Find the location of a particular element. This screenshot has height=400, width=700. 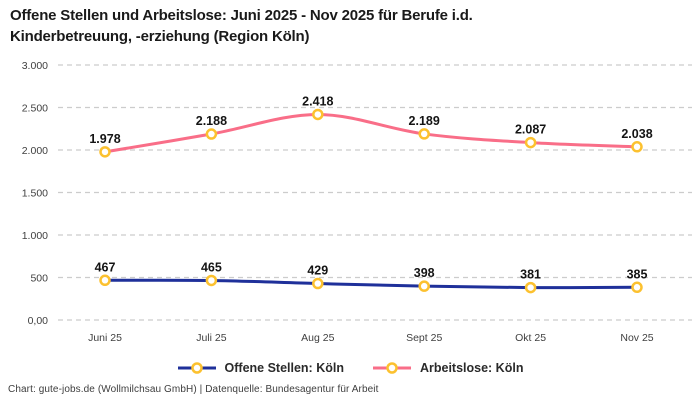

x-tick-label: Juni 25 is located at coordinates (105, 338).